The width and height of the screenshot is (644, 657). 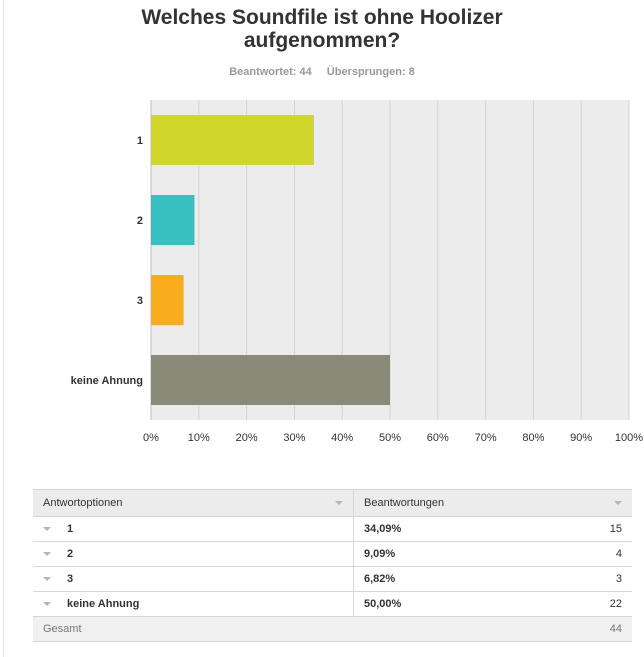 I want to click on response-stats: Beantwortet: 44 Übersprungen: 8, so click(x=322, y=72).